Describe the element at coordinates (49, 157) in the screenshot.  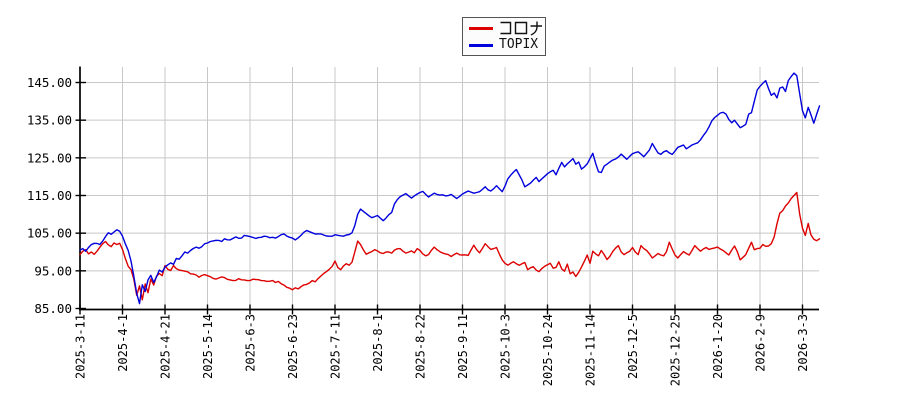
I see `y-tick-label: 125.00` at that location.